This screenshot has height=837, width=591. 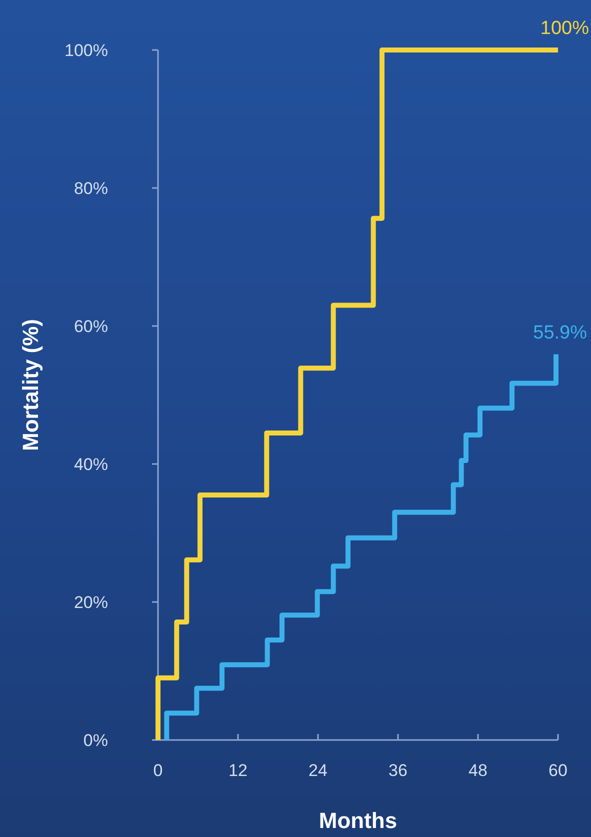 I want to click on y-tick-label: 80%, so click(x=91, y=188).